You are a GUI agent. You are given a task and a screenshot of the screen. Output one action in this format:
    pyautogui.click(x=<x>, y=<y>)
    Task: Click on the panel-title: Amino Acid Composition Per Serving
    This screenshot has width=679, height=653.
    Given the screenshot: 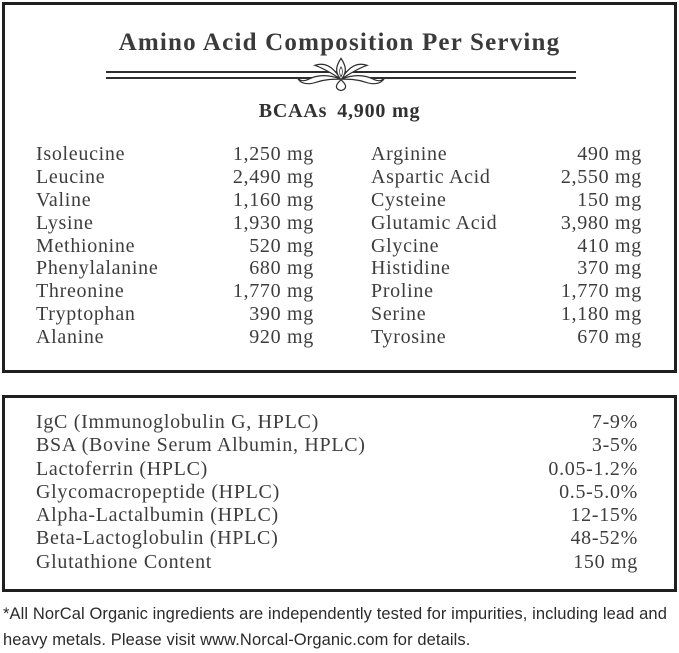 What is the action you would take?
    pyautogui.click(x=339, y=42)
    